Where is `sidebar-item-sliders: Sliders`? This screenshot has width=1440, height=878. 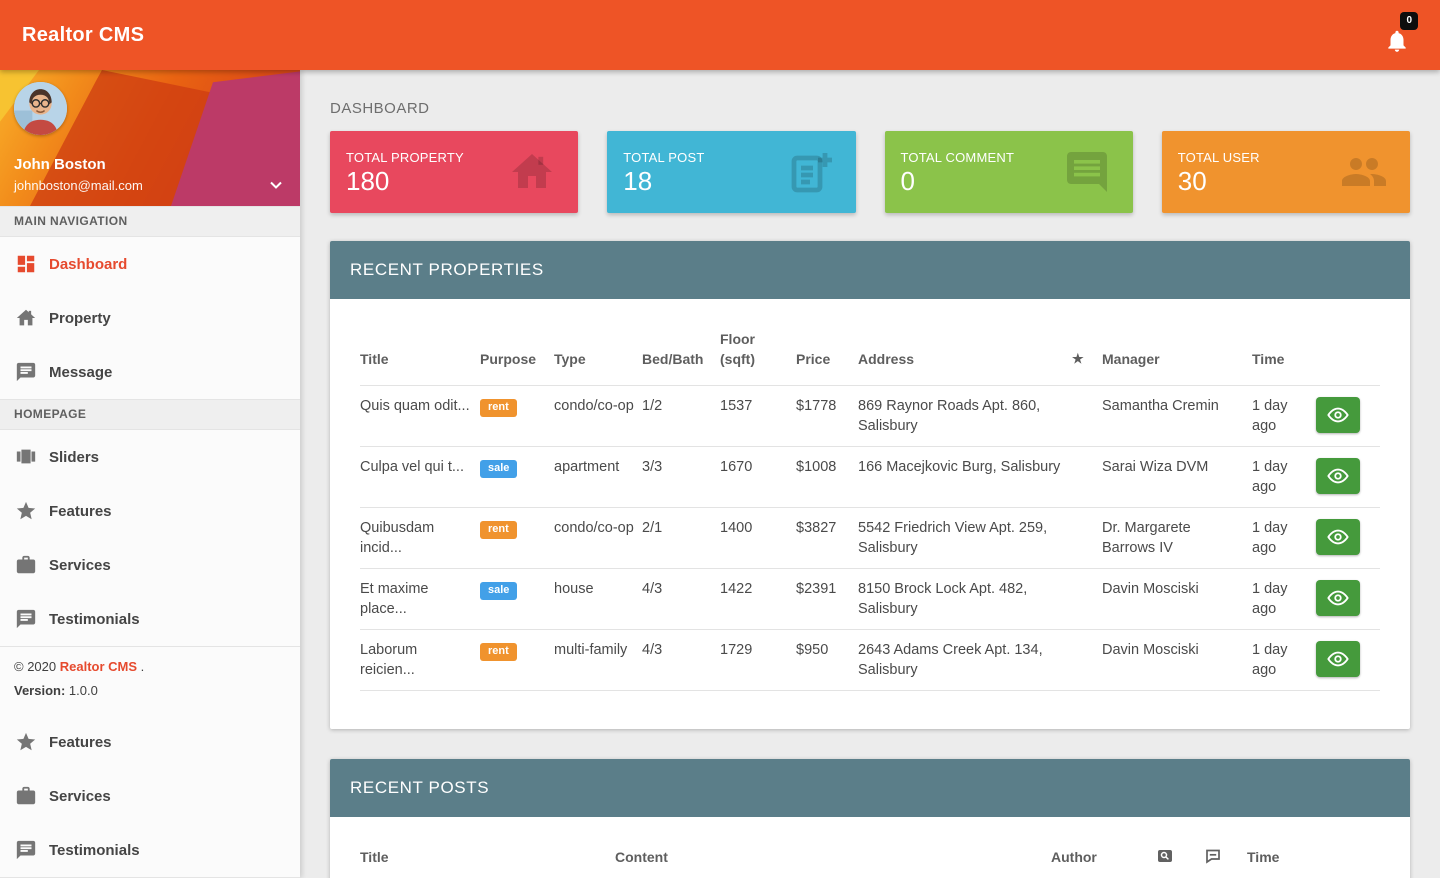
sidebar-item-sliders: Sliders is located at coordinates (150, 457).